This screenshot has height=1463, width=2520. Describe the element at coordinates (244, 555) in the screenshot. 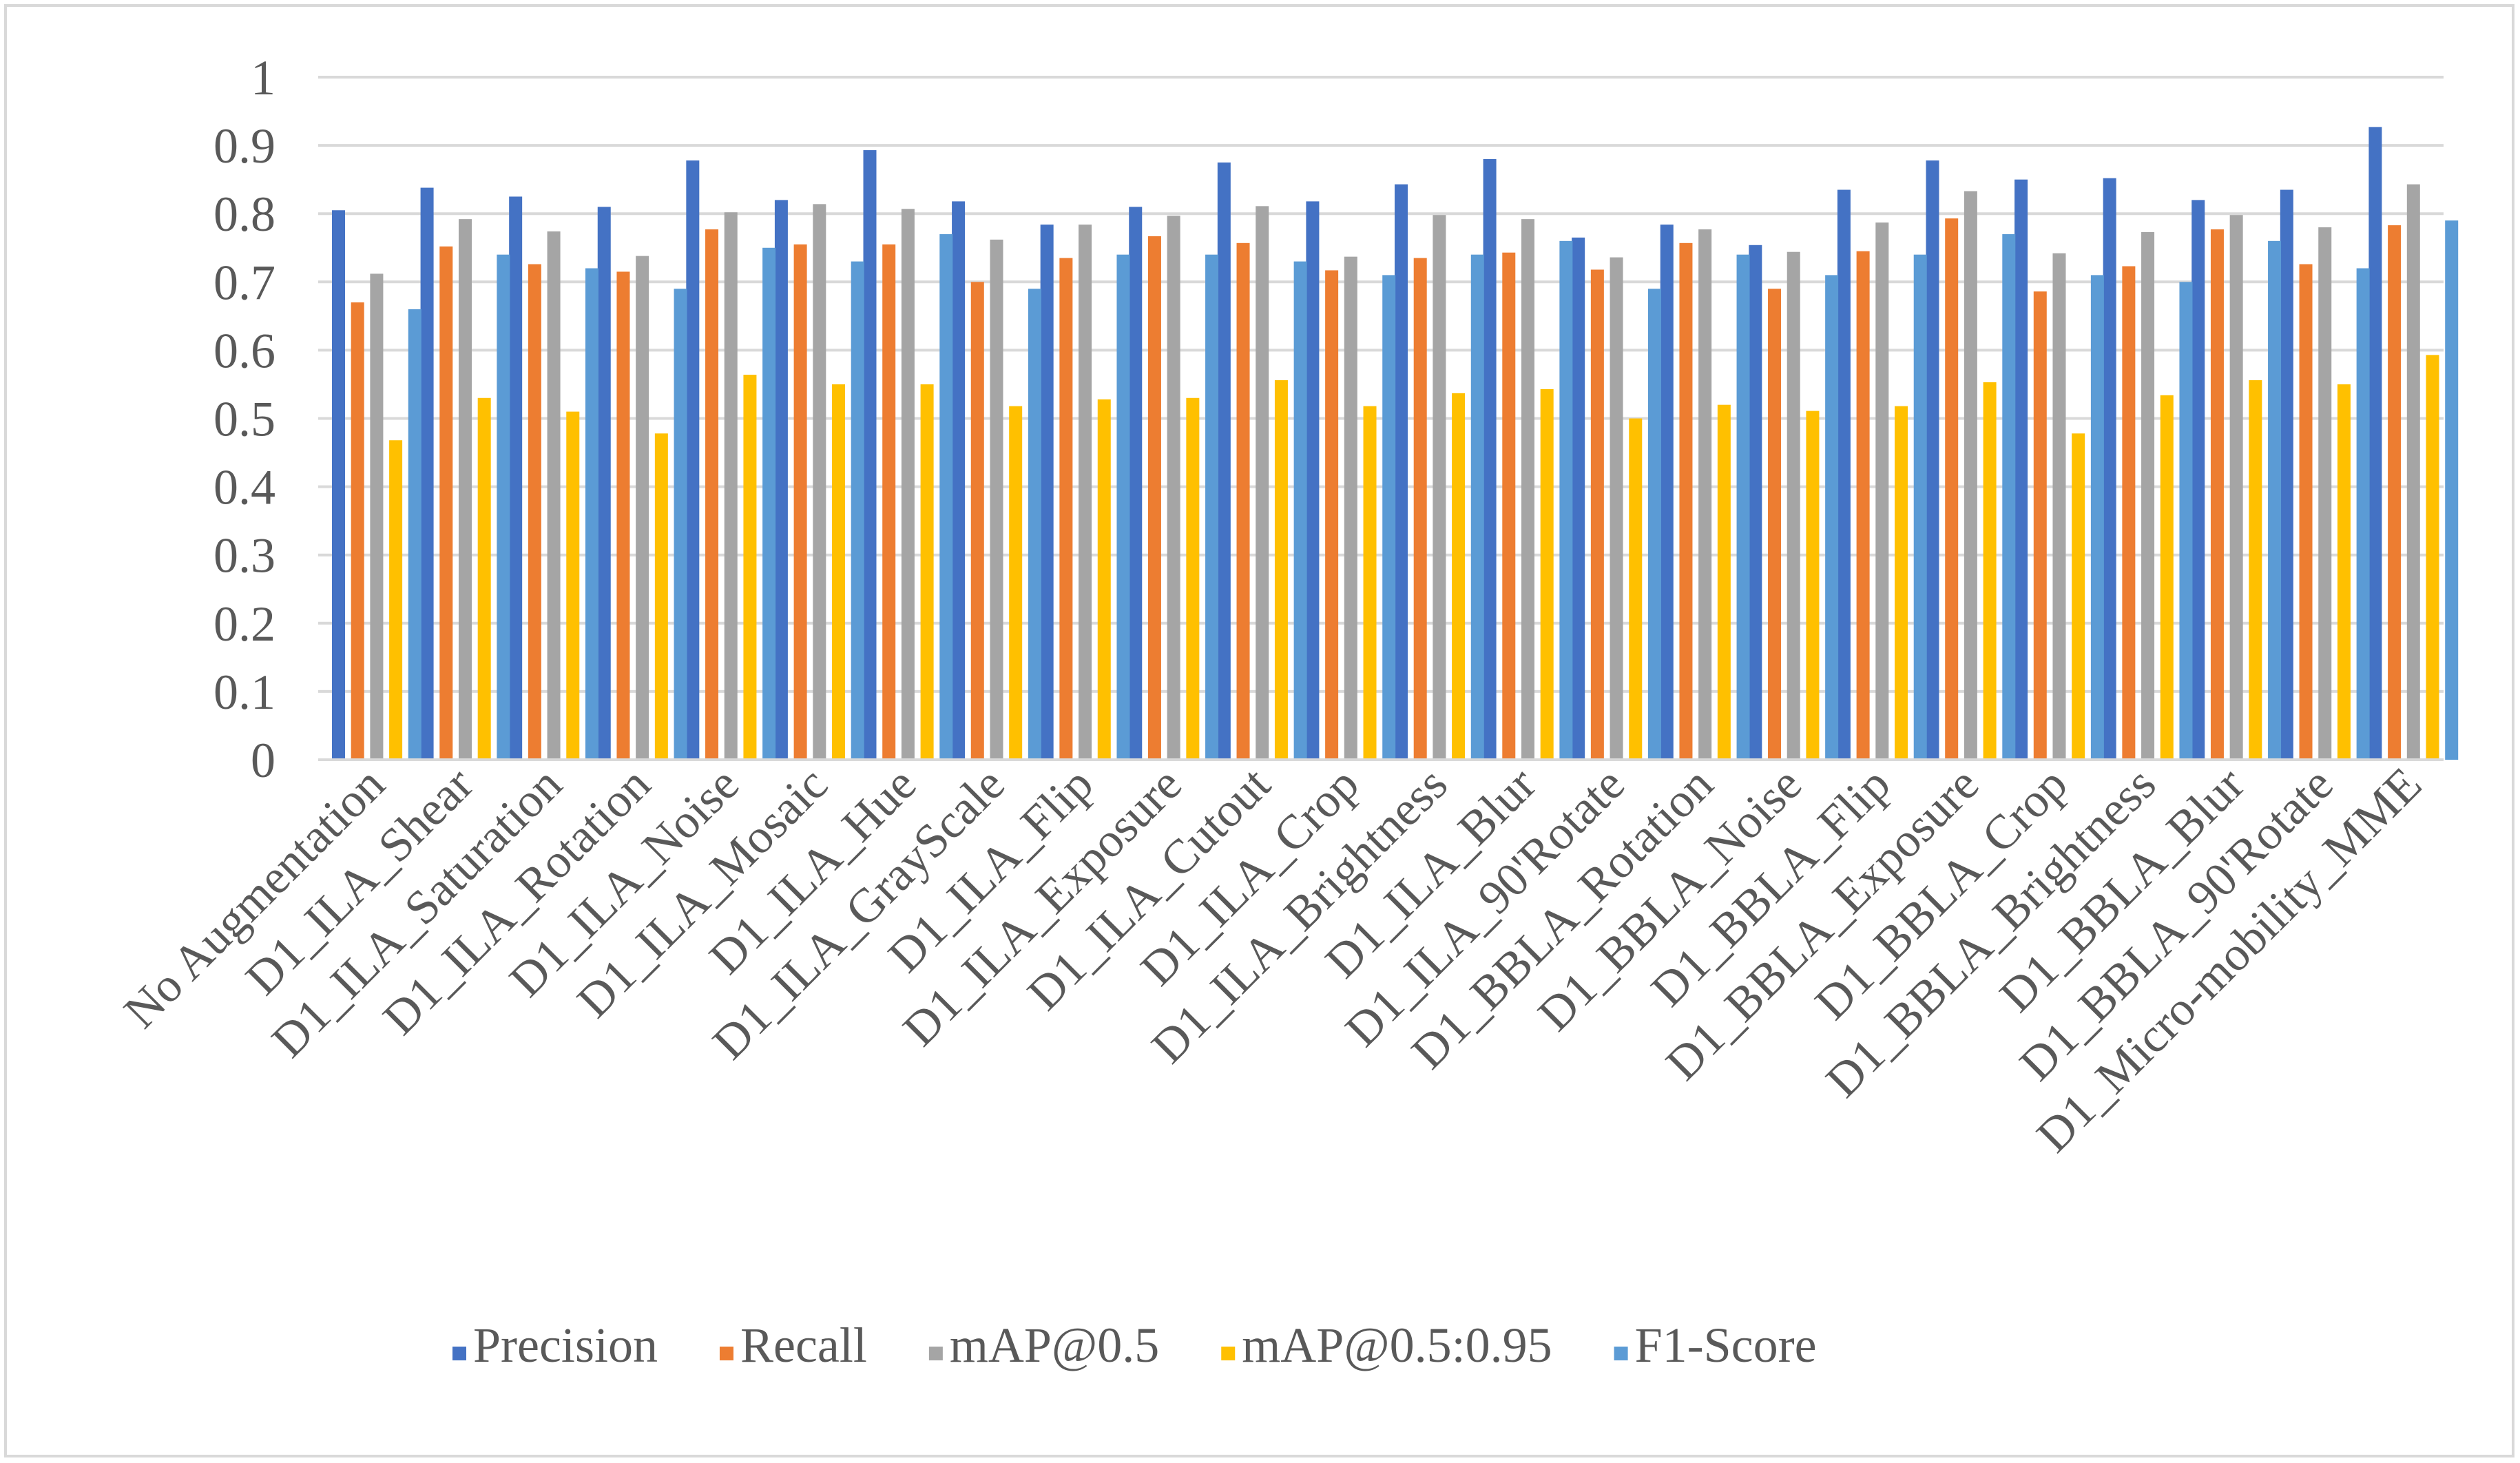

I see `y-tick-label: 0.3` at that location.